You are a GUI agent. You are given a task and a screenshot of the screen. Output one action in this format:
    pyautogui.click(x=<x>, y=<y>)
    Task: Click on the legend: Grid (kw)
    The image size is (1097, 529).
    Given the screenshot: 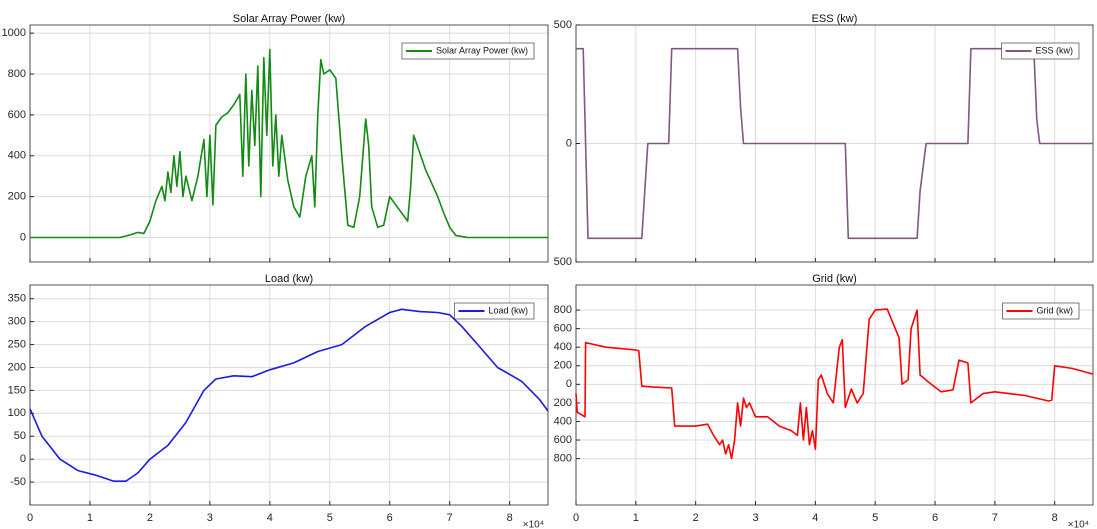 What is the action you would take?
    pyautogui.click(x=1041, y=311)
    